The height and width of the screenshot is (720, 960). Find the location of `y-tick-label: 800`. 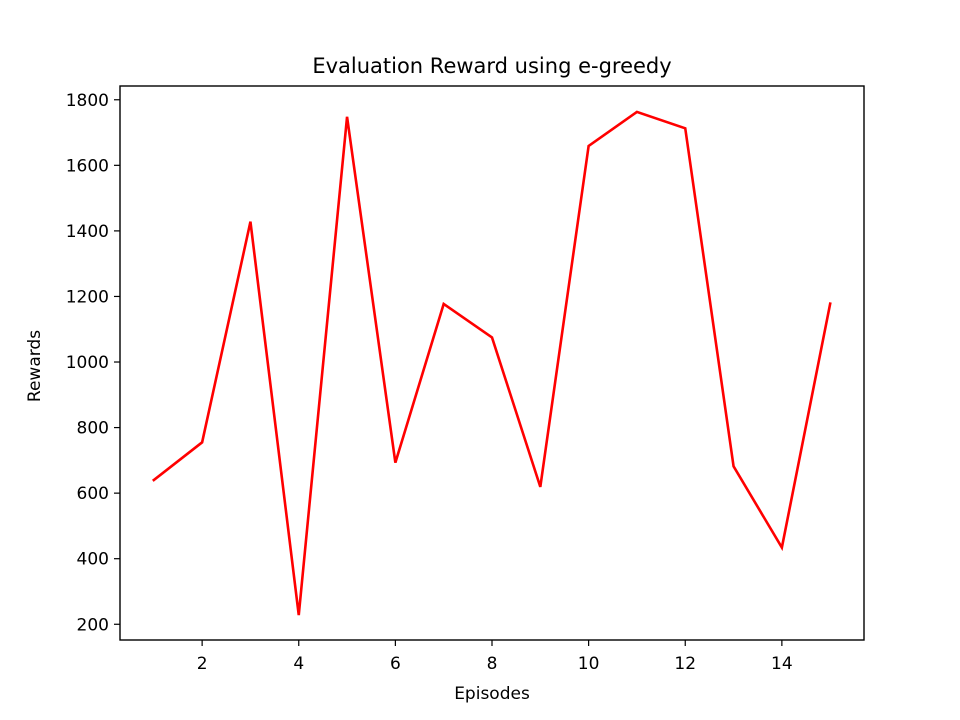

y-tick-label: 800 is located at coordinates (93, 429).